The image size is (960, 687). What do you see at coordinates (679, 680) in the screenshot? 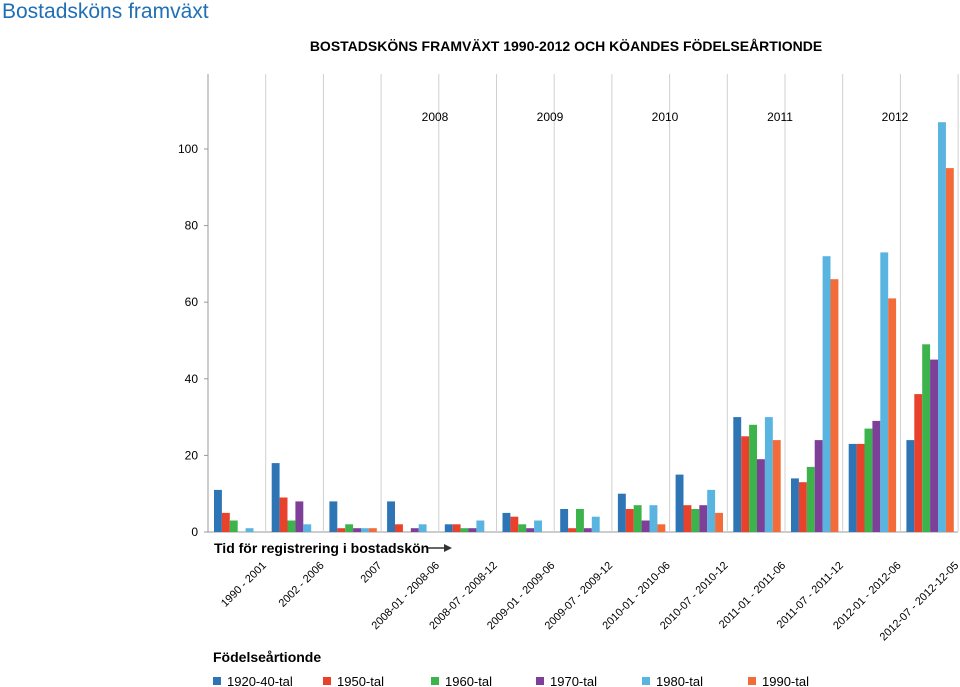
I see `legend-label: 1980-tal` at bounding box center [679, 680].